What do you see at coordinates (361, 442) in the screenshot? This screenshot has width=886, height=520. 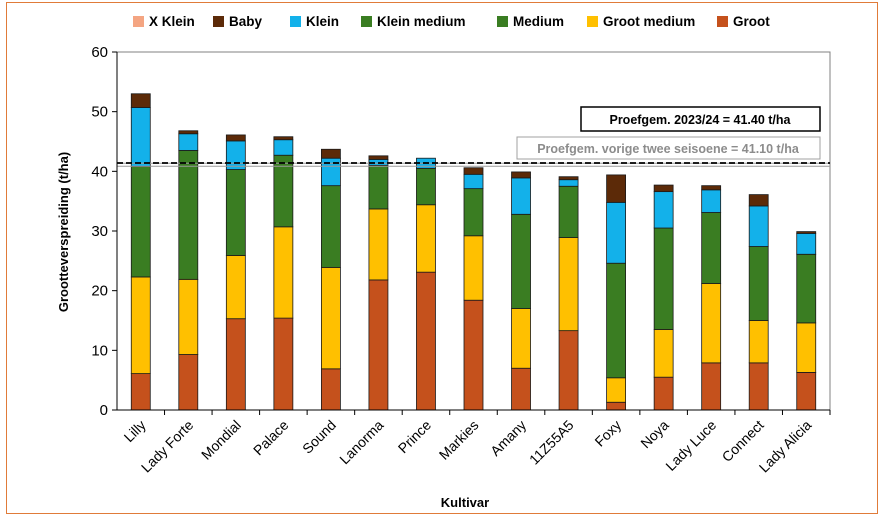 I see `x-tick-label: Lanorma` at bounding box center [361, 442].